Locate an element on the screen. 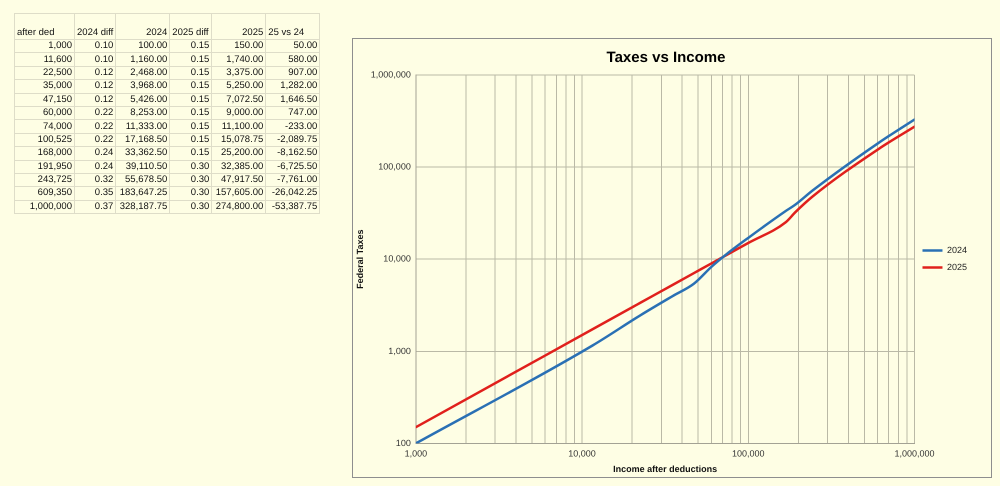 This screenshot has width=1000, height=486. text: -53,387.75 is located at coordinates (293, 207).